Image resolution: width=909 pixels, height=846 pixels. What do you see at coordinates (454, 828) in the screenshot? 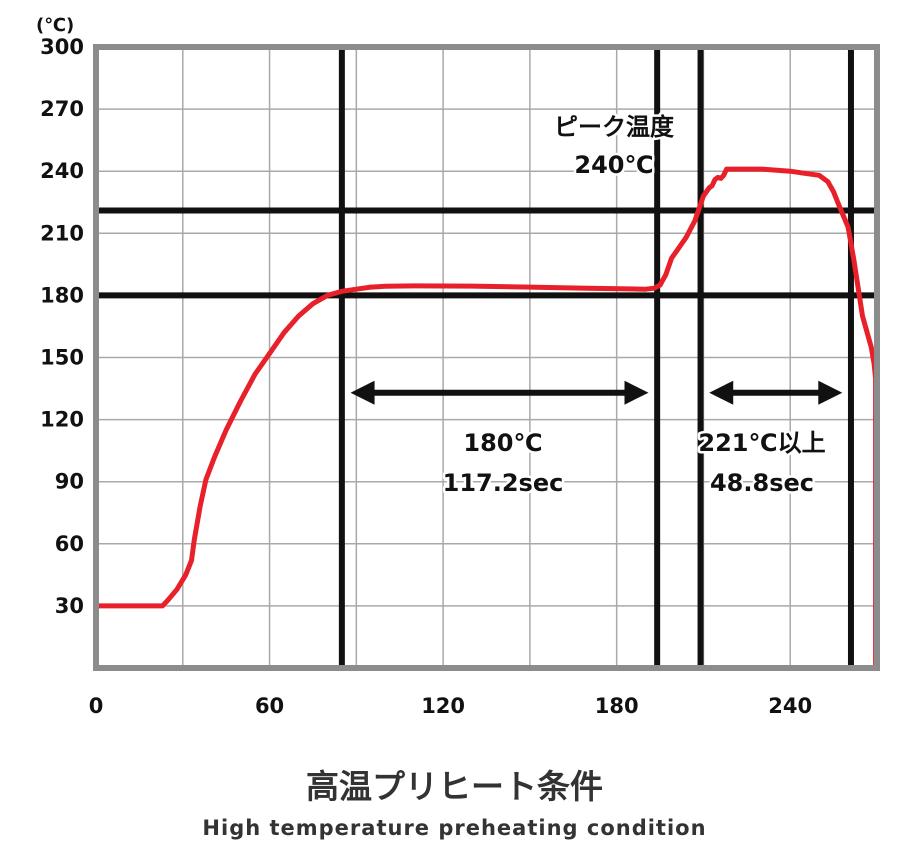
I see `chart-subtitle: High temperature preheating condition` at bounding box center [454, 828].